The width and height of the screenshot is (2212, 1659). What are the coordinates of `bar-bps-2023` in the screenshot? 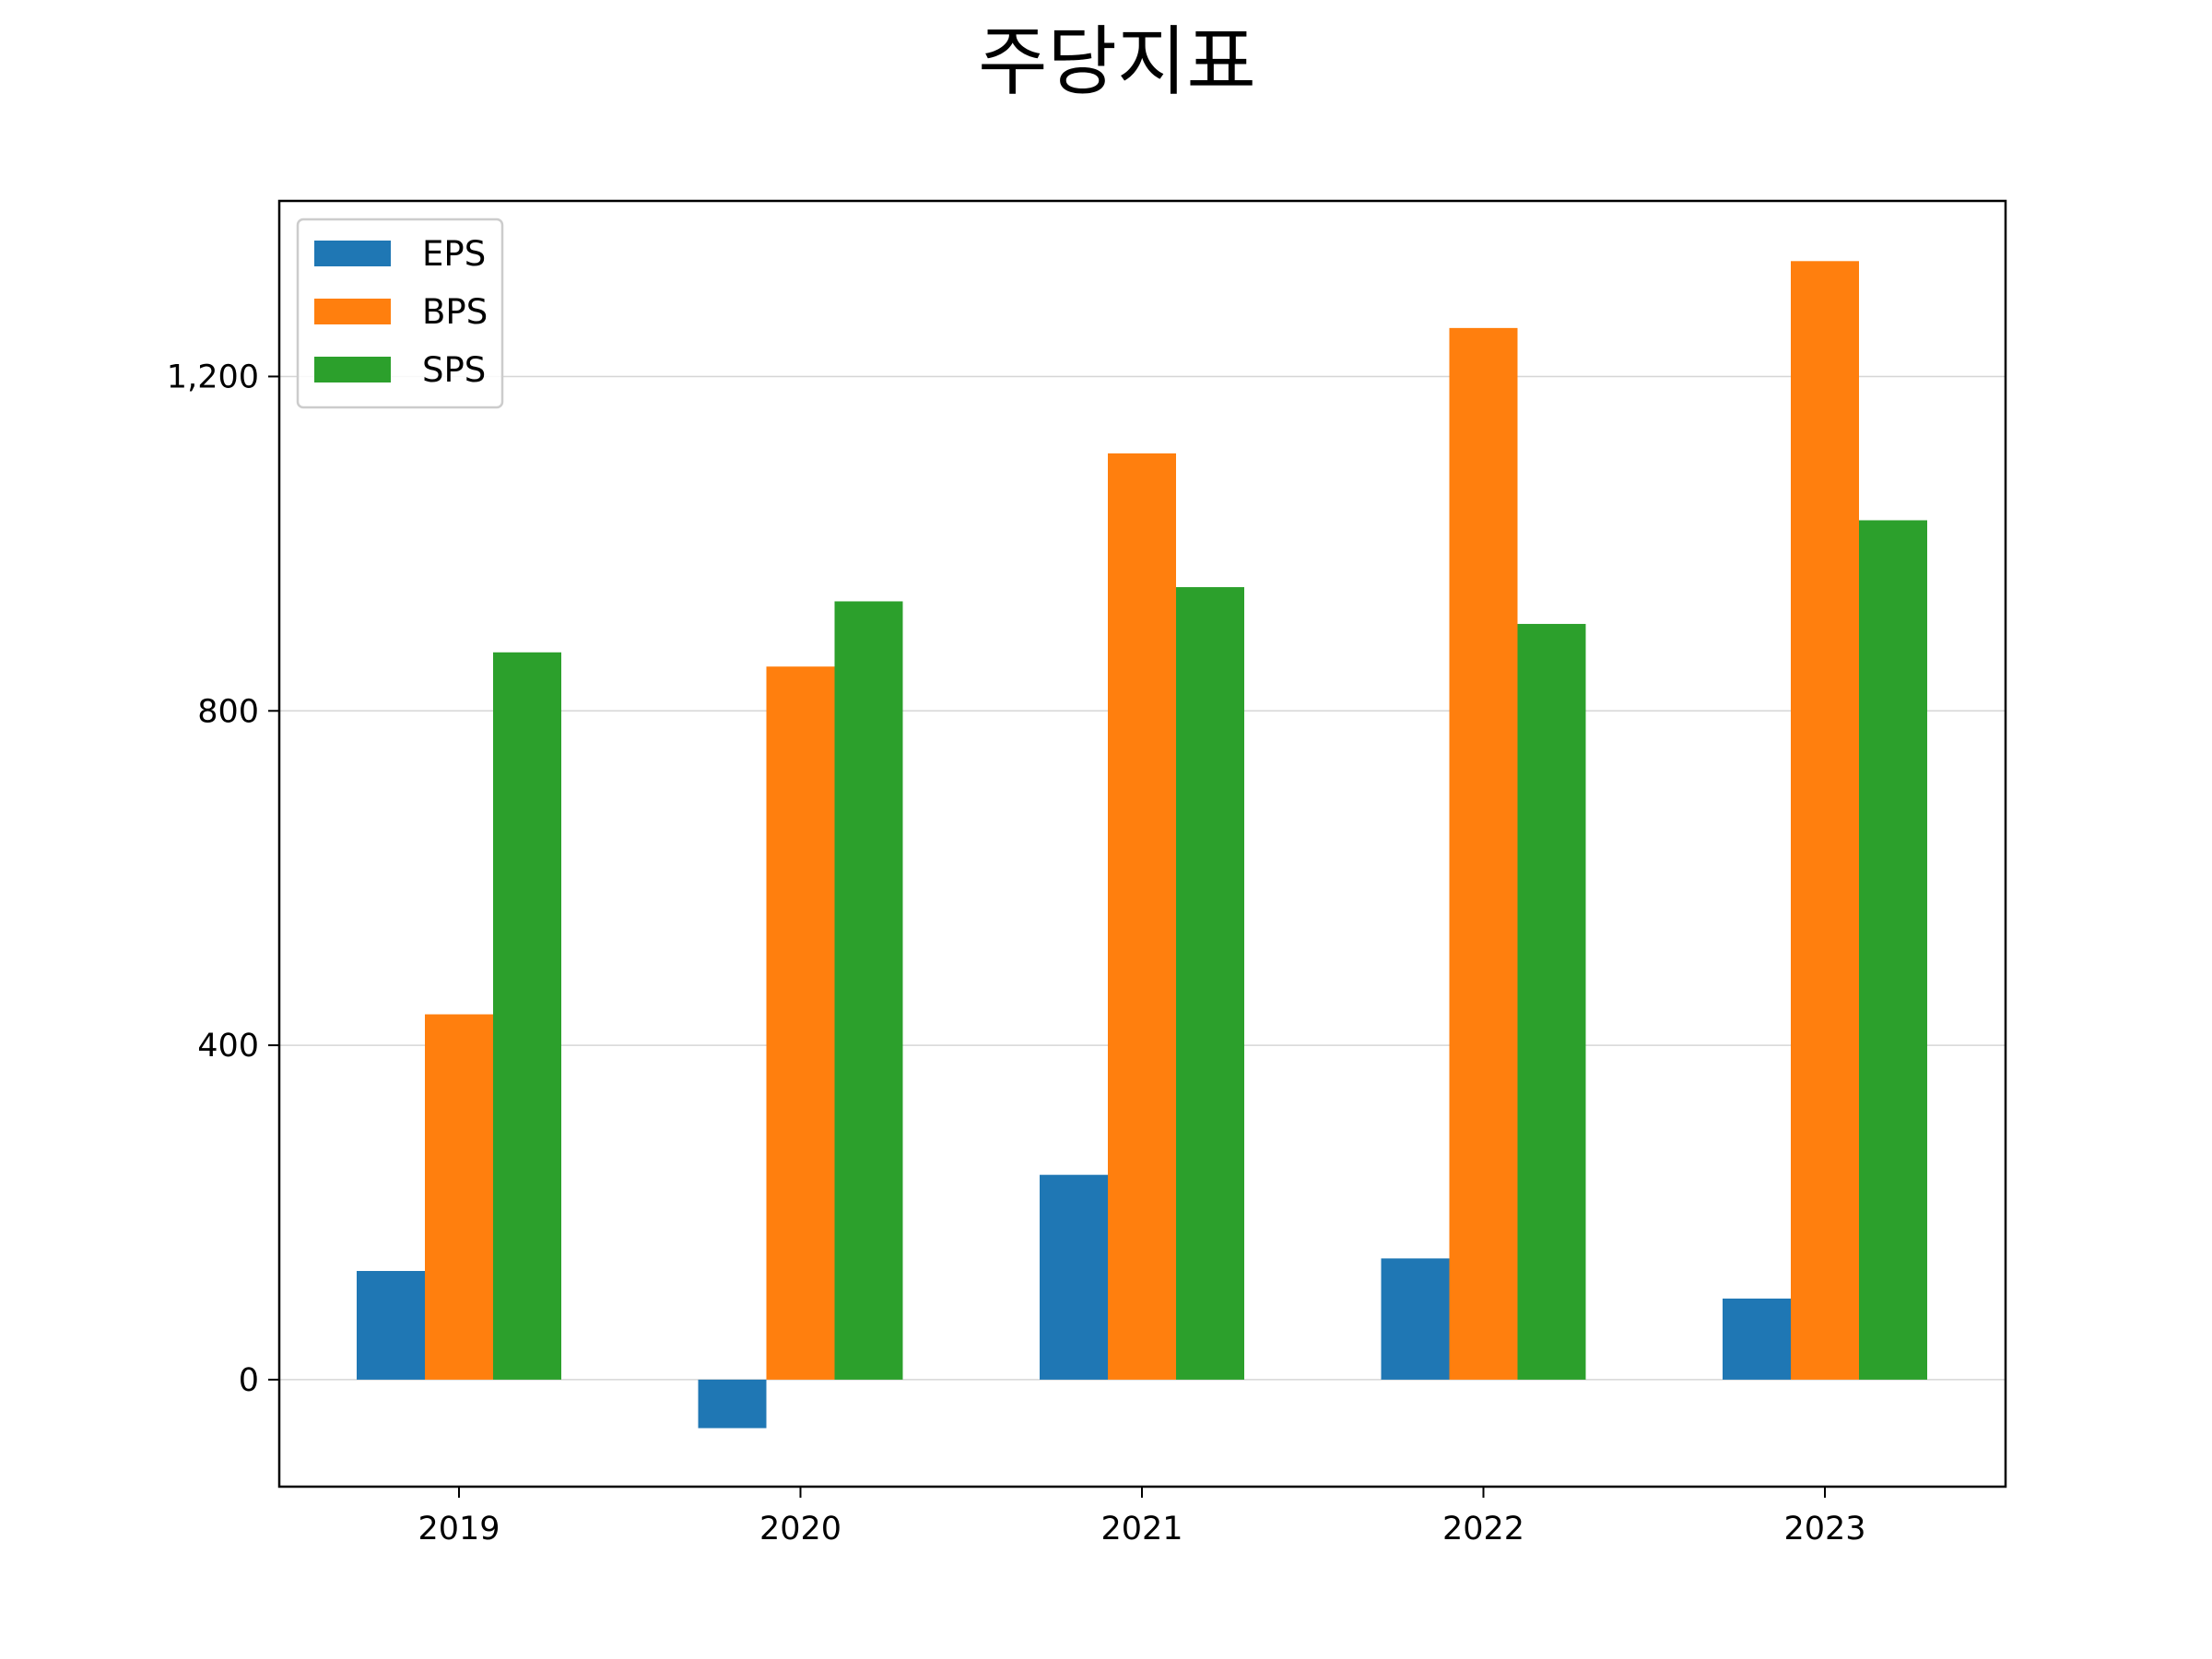 It's located at (1825, 820).